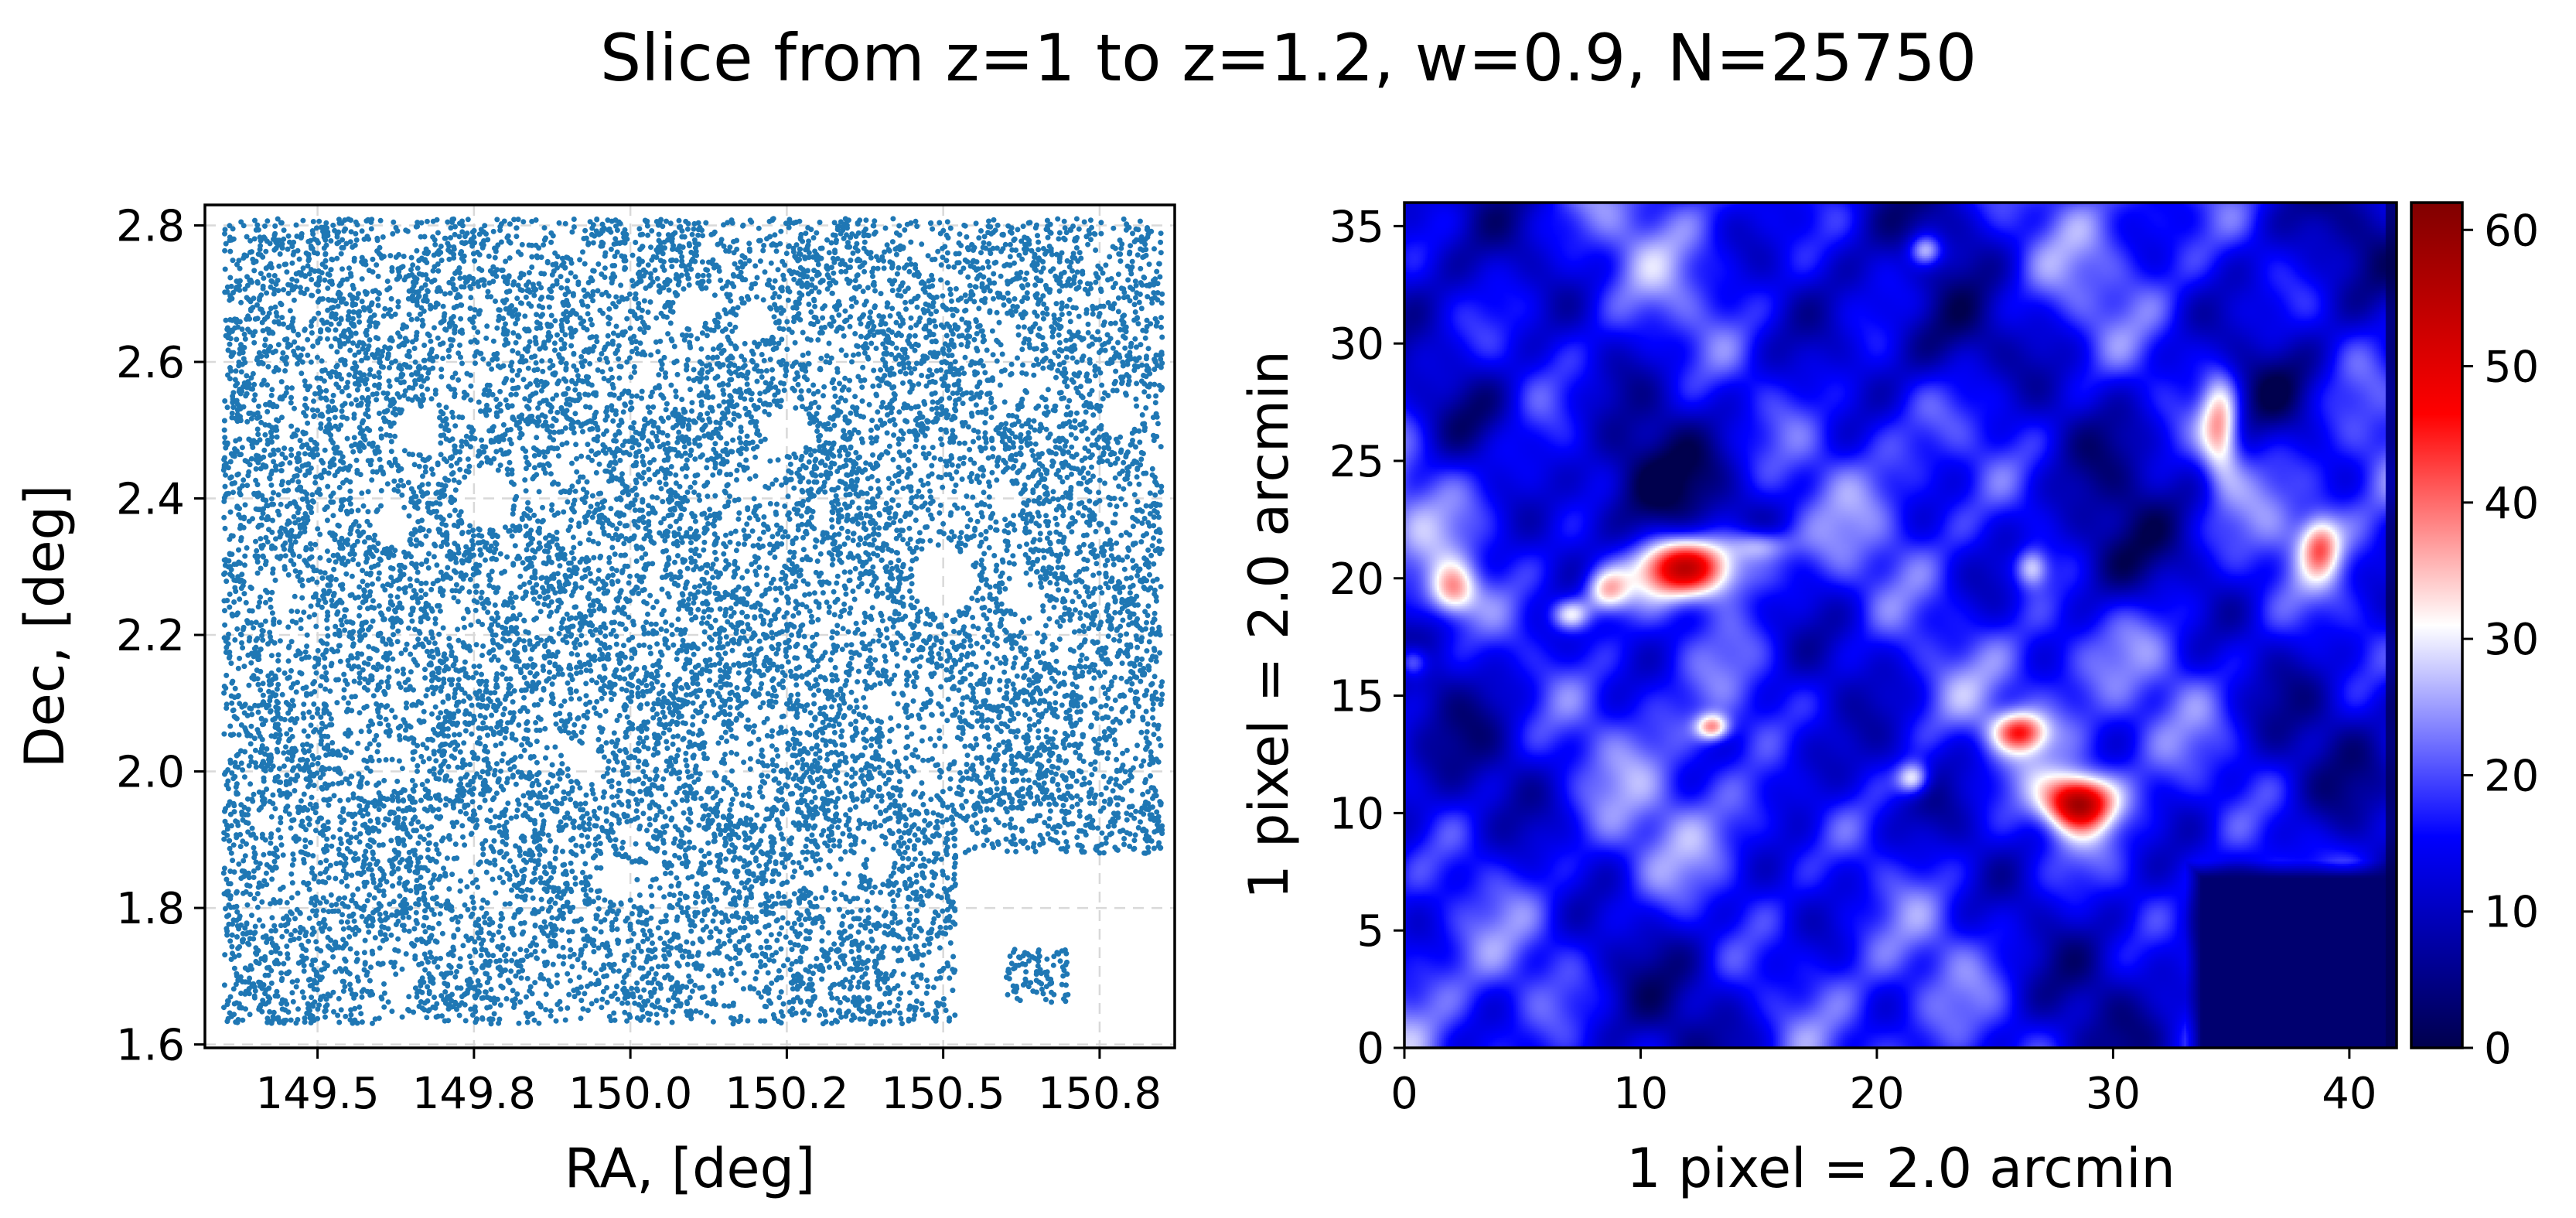 This screenshot has height=1218, width=2576. I want to click on scatter-ytick-label: 2.6, so click(150, 363).